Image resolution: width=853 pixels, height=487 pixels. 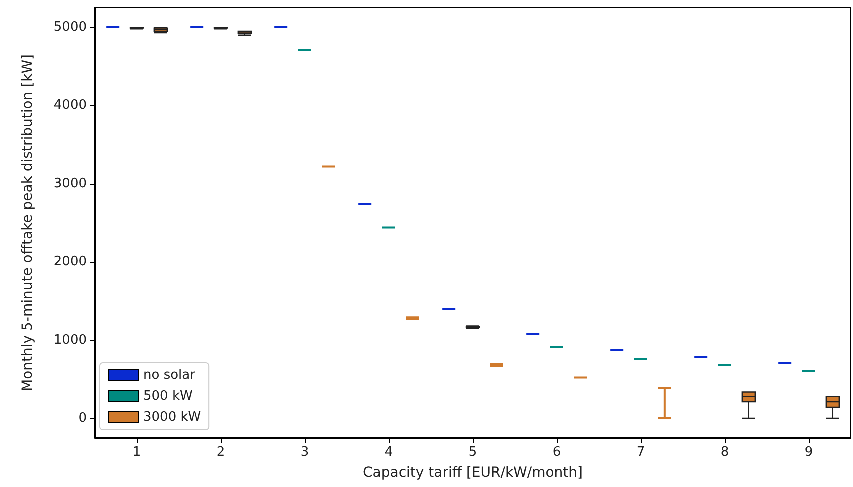 What do you see at coordinates (170, 375) in the screenshot?
I see `legend-label: no solar` at bounding box center [170, 375].